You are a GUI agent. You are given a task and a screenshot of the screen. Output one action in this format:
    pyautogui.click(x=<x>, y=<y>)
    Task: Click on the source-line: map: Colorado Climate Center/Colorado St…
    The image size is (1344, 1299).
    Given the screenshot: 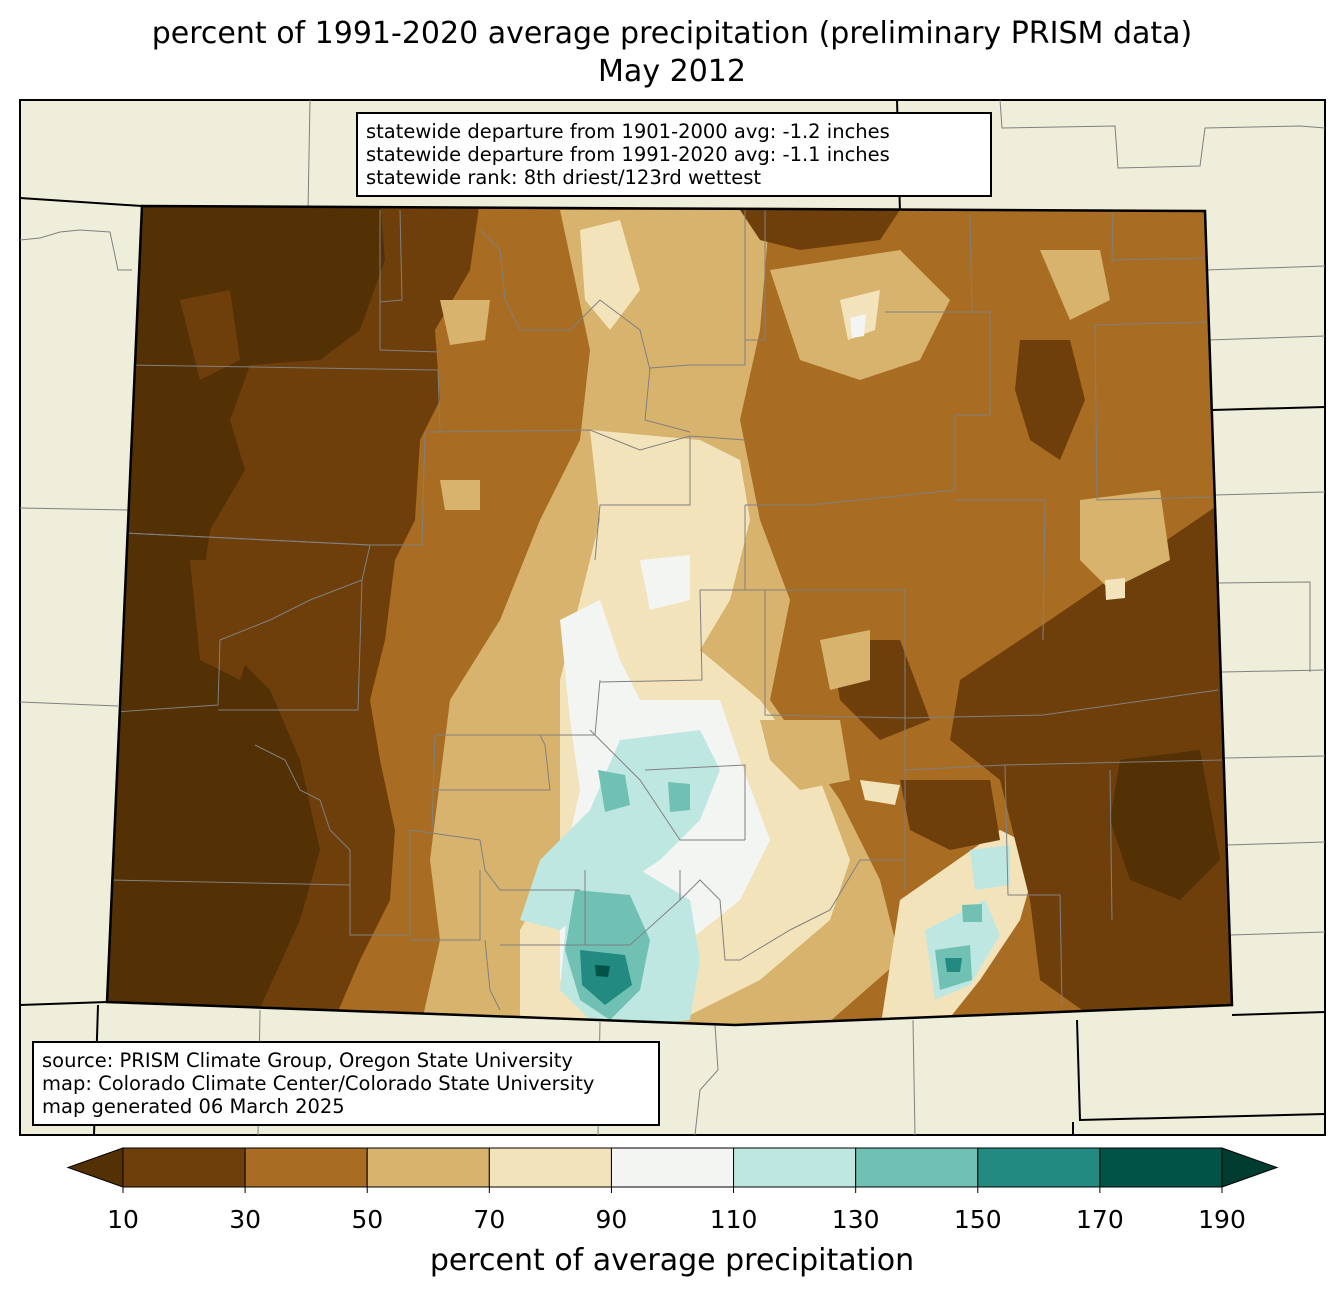 What is the action you would take?
    pyautogui.click(x=318, y=1083)
    